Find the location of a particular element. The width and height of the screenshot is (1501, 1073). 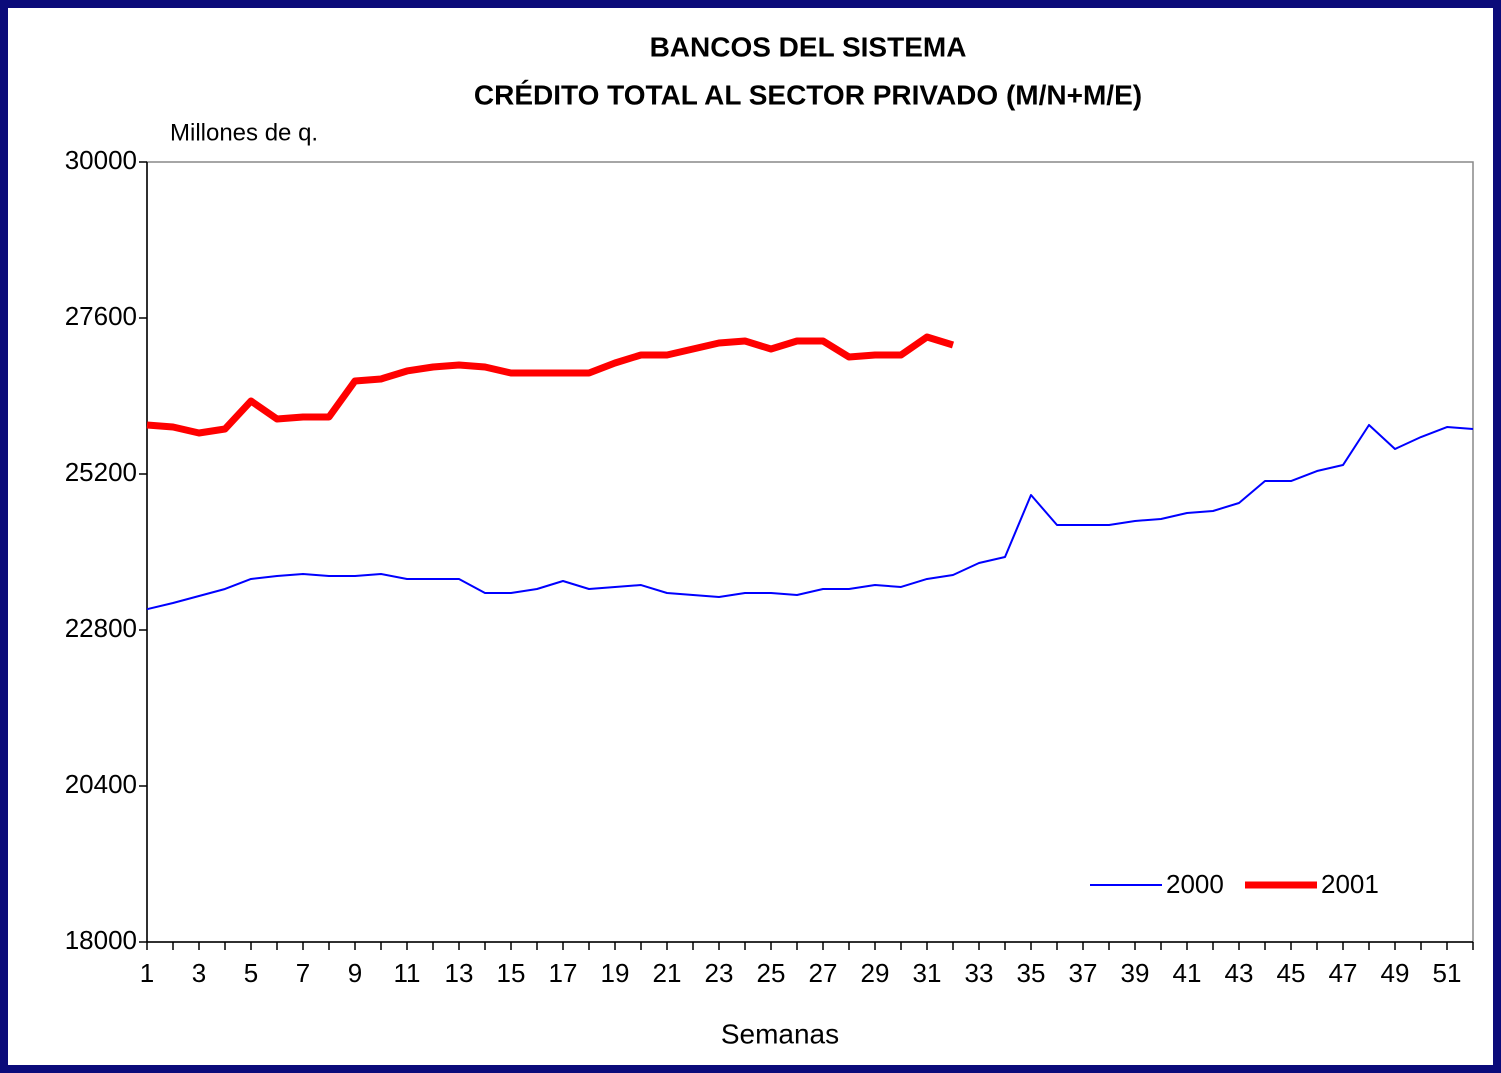

y-tick-label: 22800 is located at coordinates (101, 628).